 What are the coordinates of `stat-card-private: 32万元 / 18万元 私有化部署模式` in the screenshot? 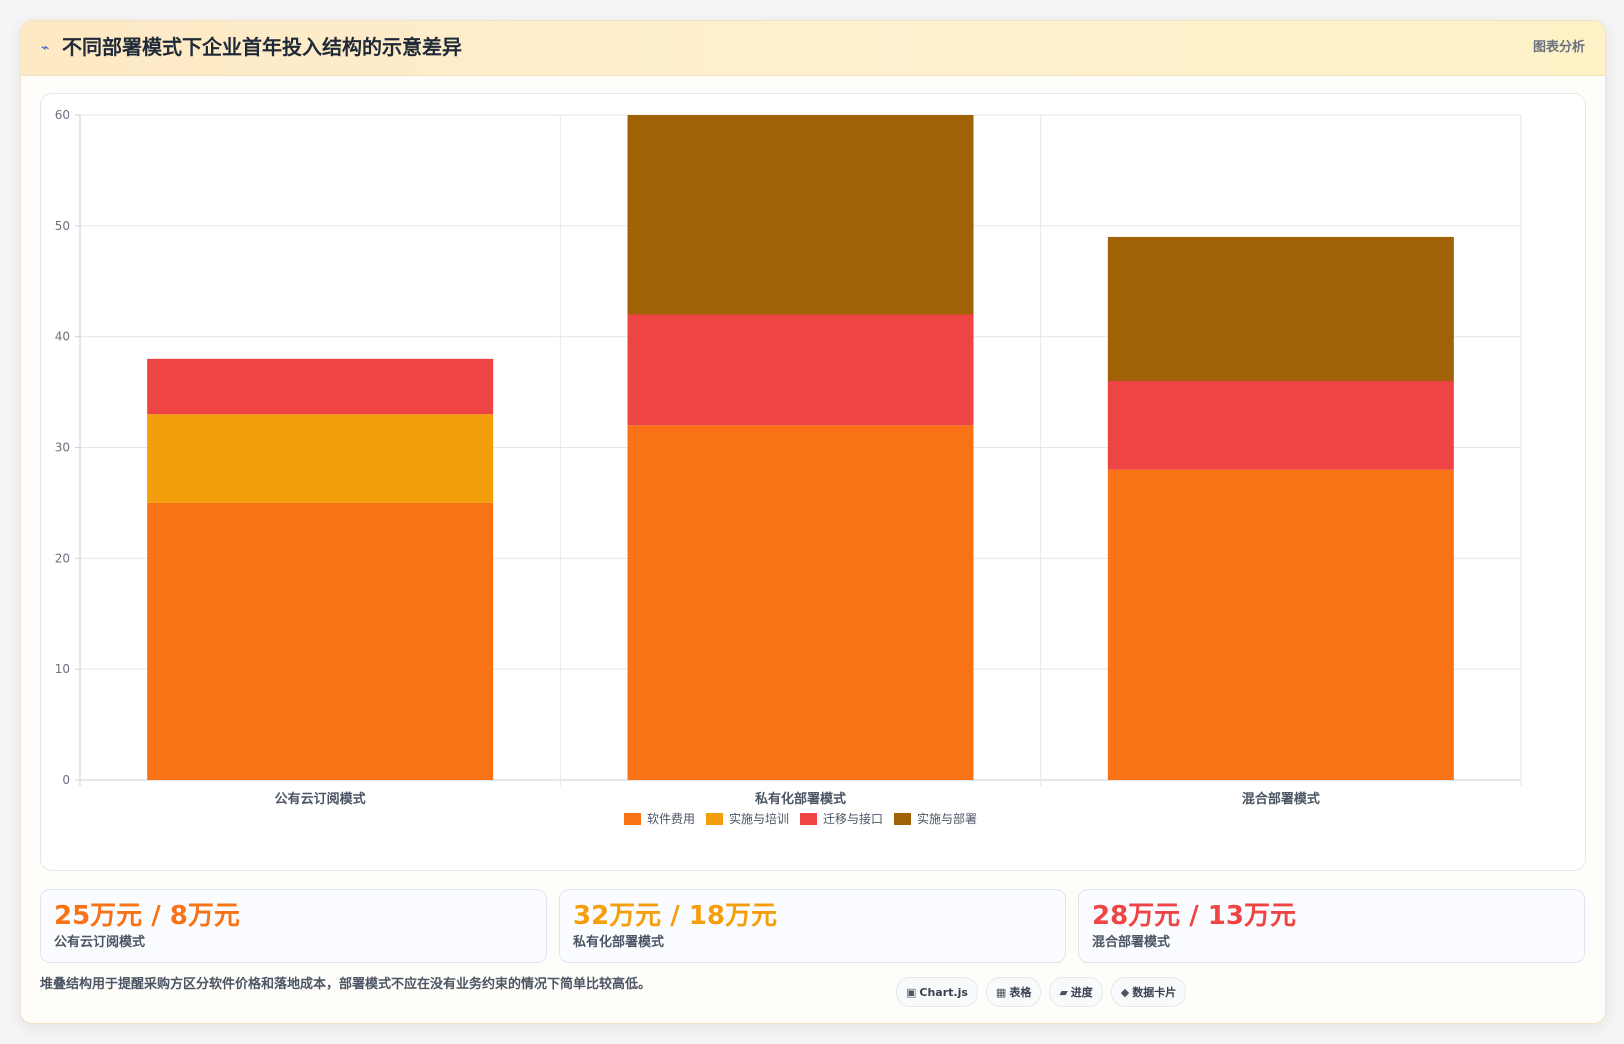 It's located at (812, 926).